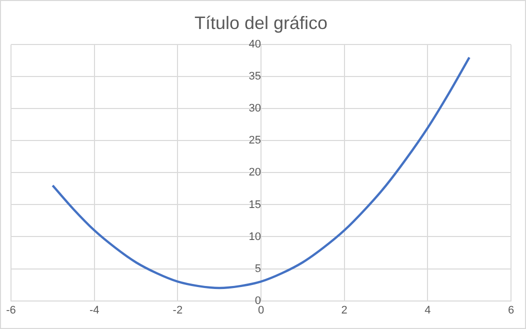 This screenshot has height=329, width=526. What do you see at coordinates (427, 310) in the screenshot?
I see `x-tick-label: 4` at bounding box center [427, 310].